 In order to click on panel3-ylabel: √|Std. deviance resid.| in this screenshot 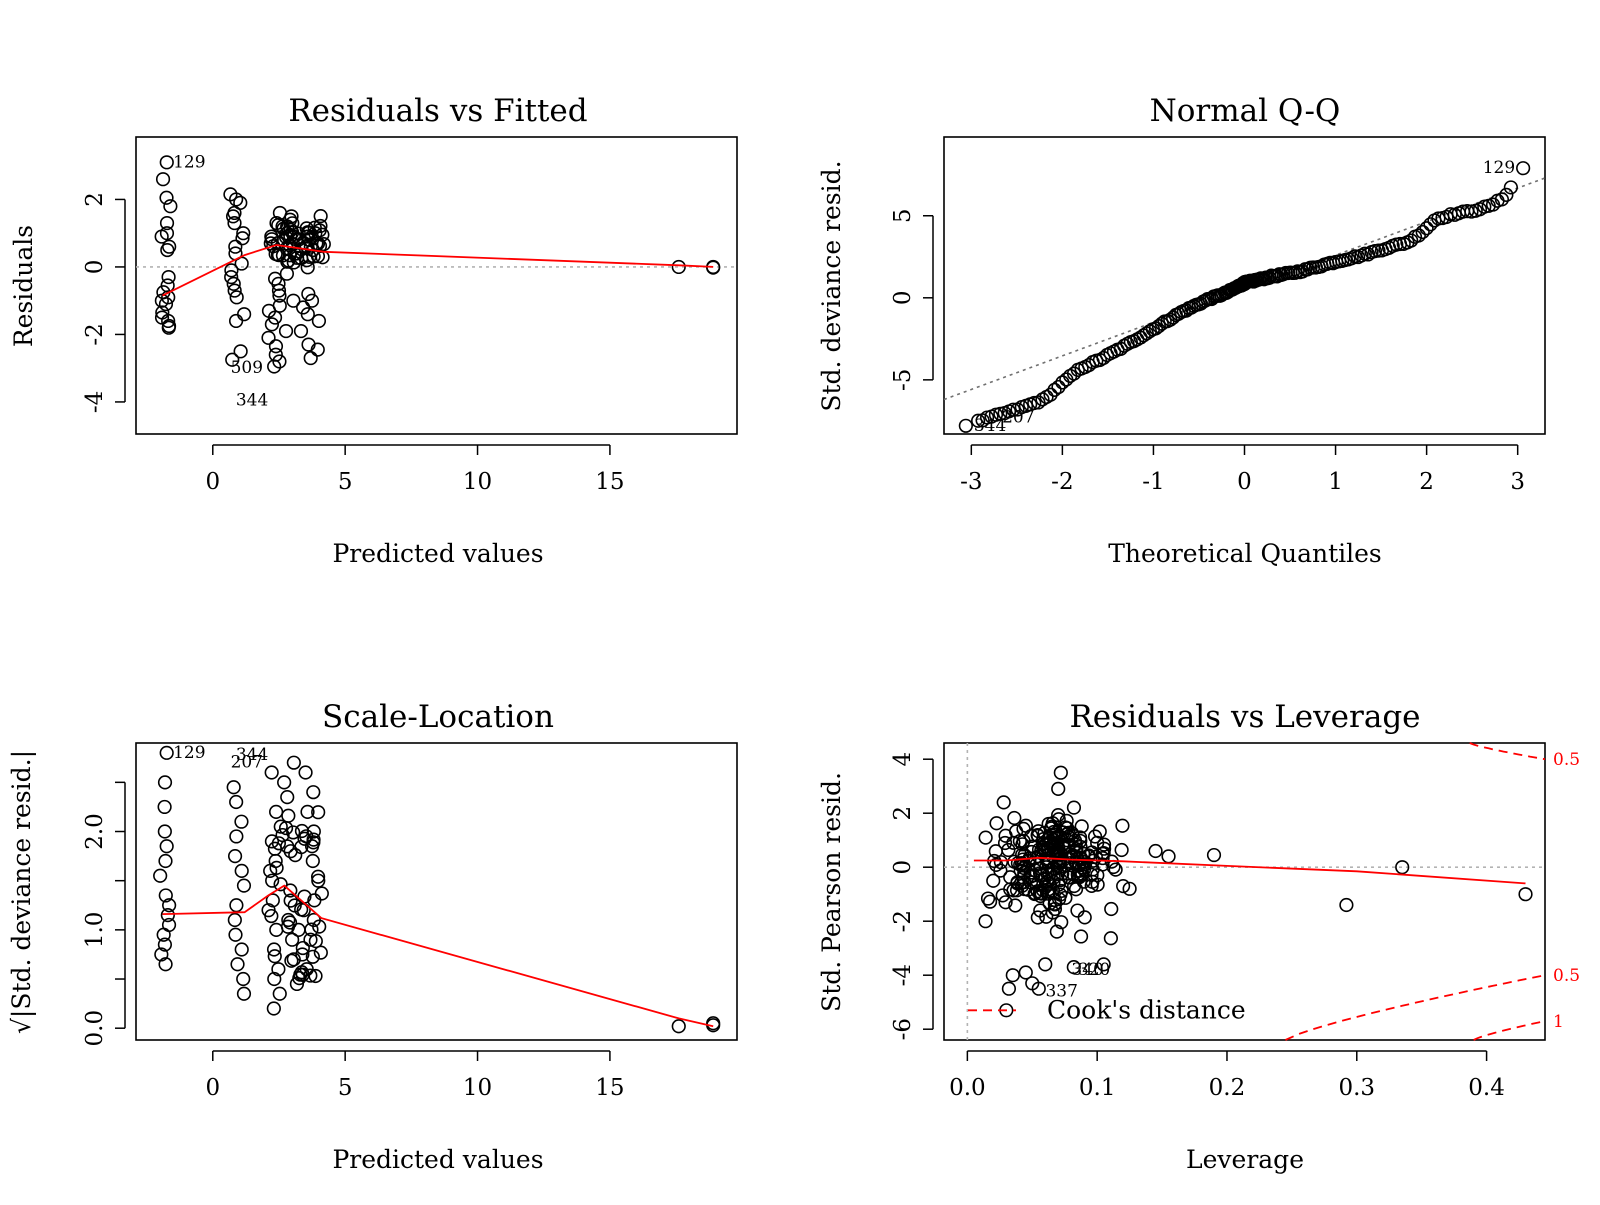, I will do `click(22, 892)`.